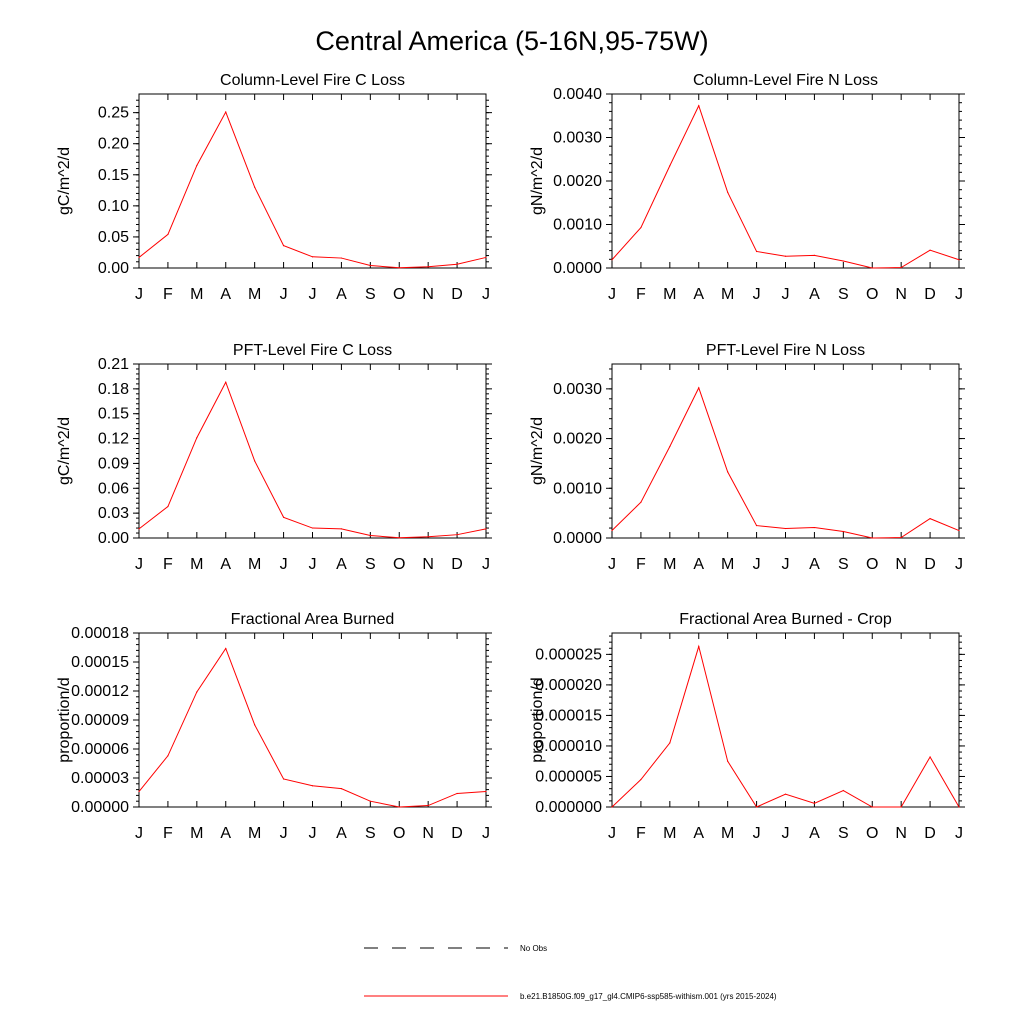 This screenshot has height=1024, width=1024. What do you see at coordinates (113, 206) in the screenshot?
I see `y-tick-label: 0.10` at bounding box center [113, 206].